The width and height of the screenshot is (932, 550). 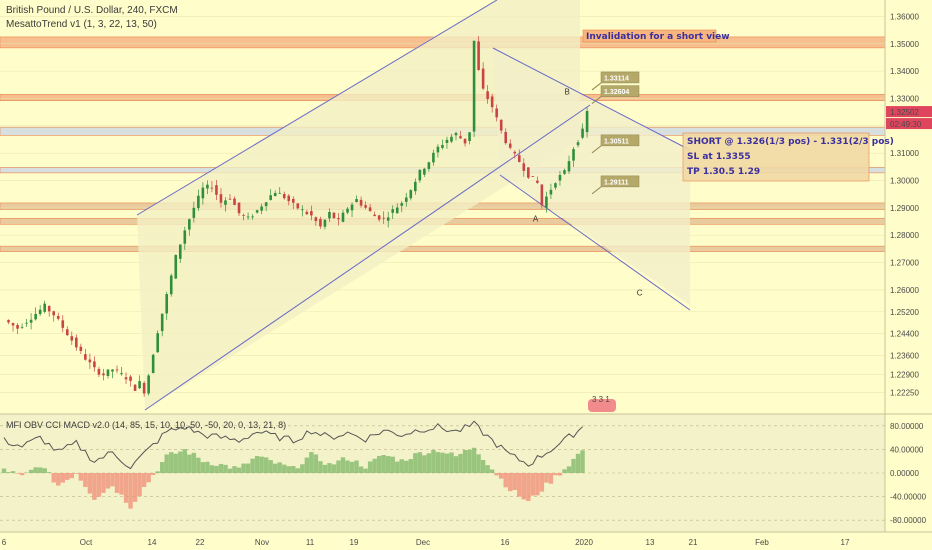 I want to click on price-tick-label: 1.22900, so click(x=904, y=375).